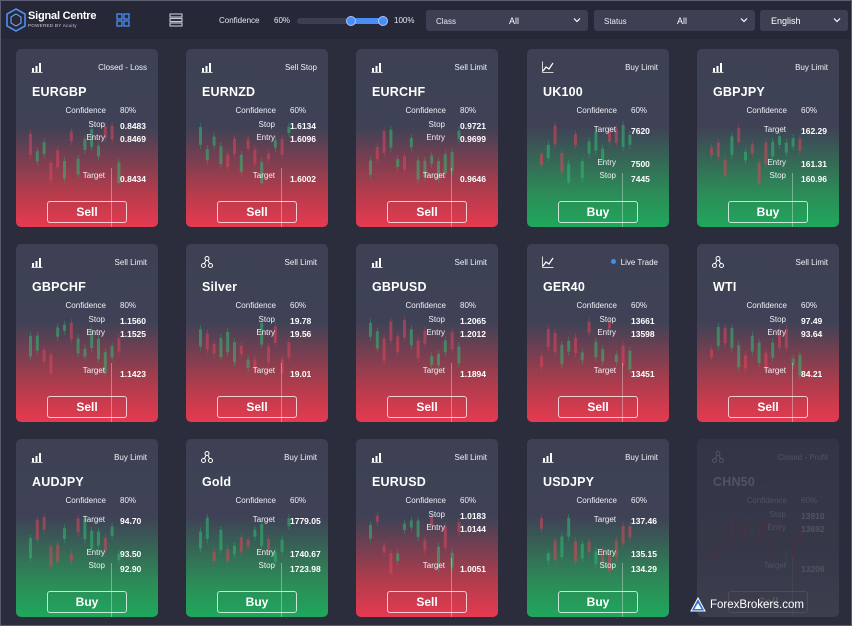 This screenshot has width=852, height=626. I want to click on stop-price: 160.96, so click(814, 179).